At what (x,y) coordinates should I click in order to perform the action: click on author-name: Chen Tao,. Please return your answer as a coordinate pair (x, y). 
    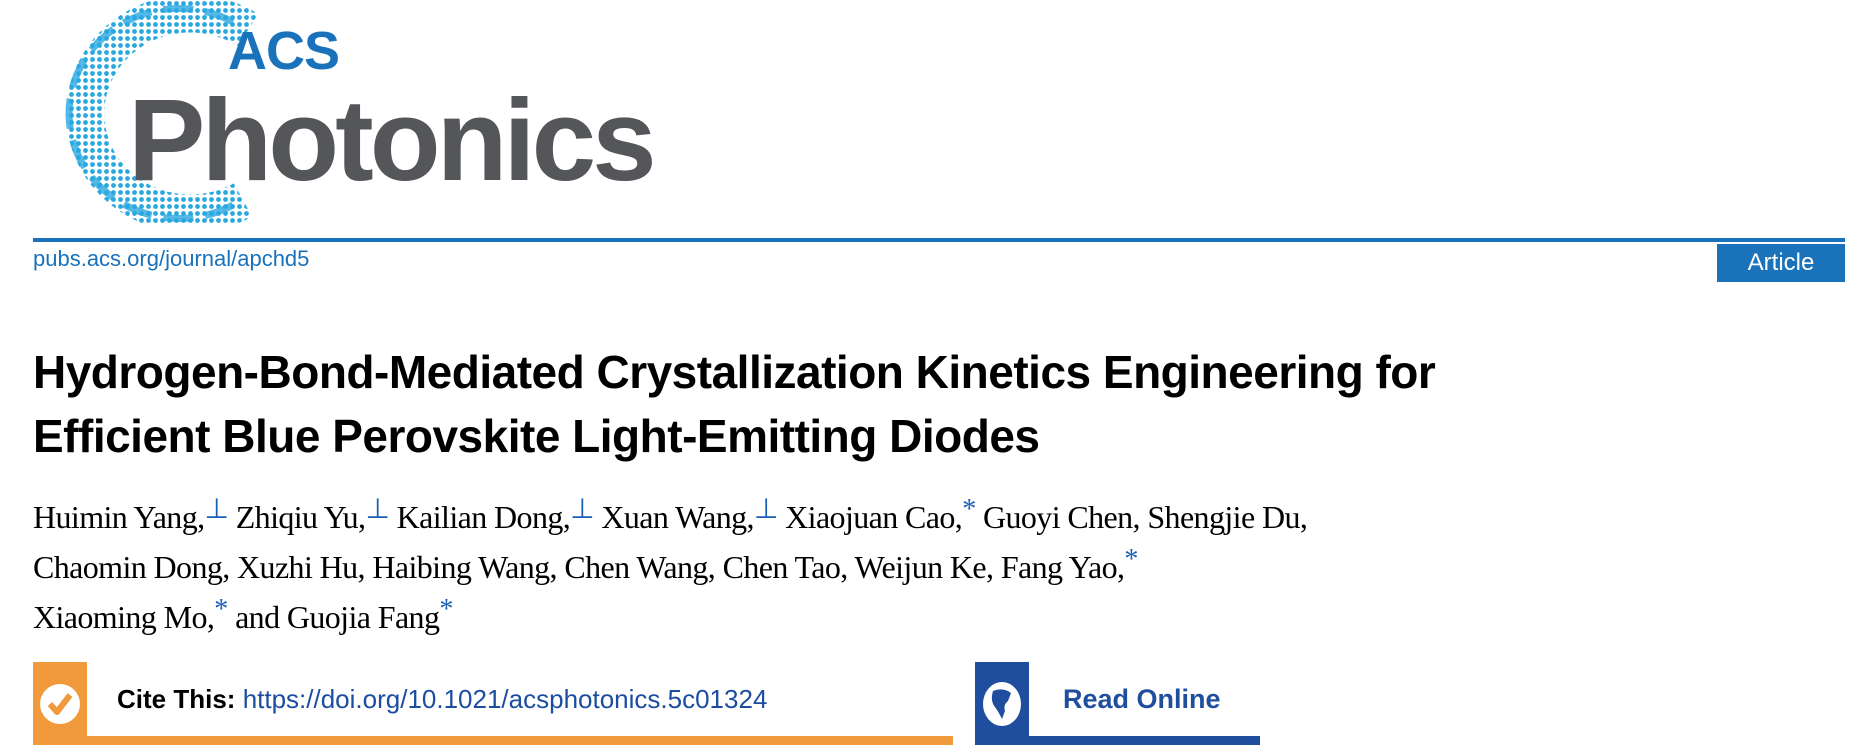
    Looking at the image, I should click on (785, 567).